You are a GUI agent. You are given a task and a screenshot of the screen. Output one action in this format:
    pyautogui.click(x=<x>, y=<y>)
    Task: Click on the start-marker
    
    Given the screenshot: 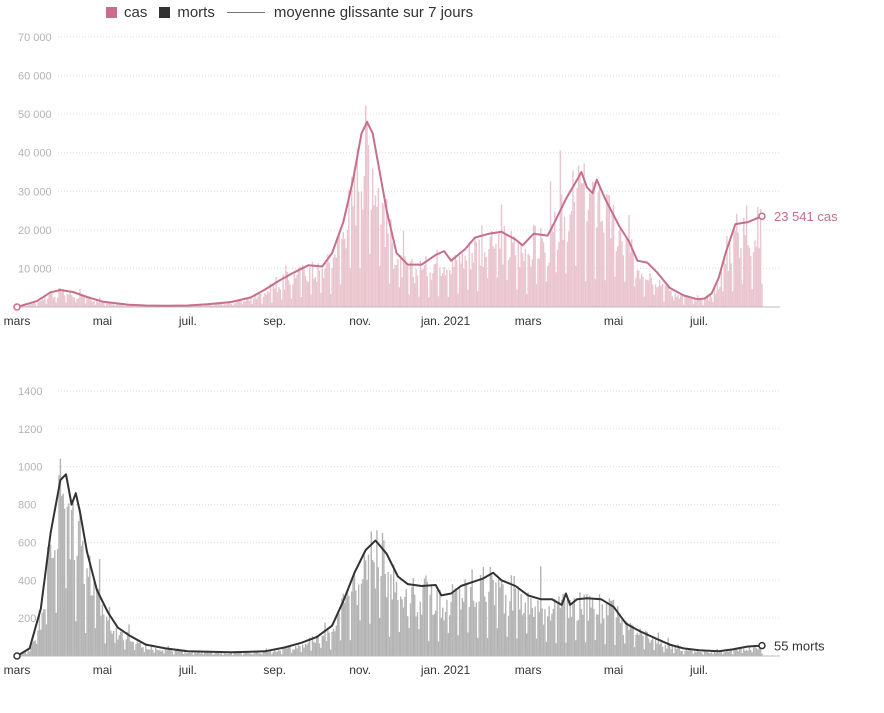 What is the action you would take?
    pyautogui.click(x=17, y=307)
    